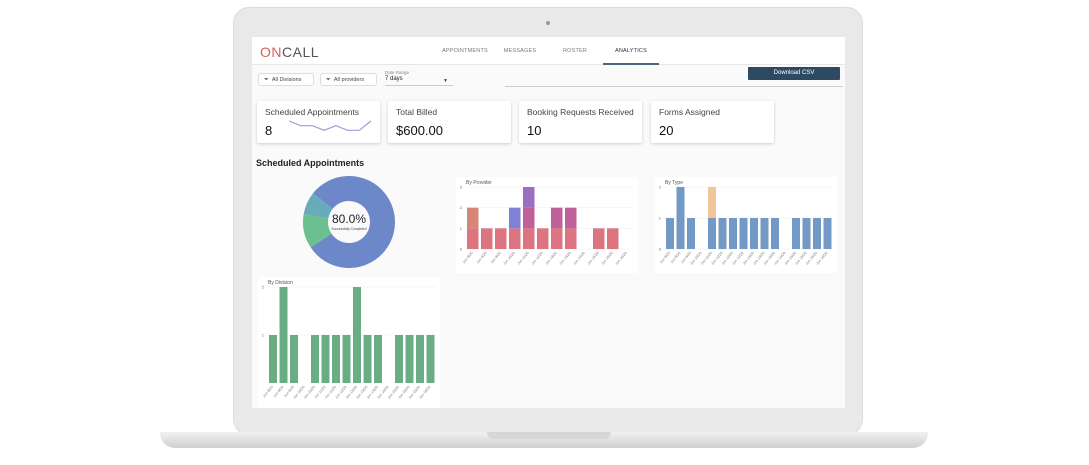 This screenshot has height=465, width=1089. Describe the element at coordinates (712, 122) in the screenshot. I see `stat-card-forms: Forms Assigned 20` at that location.